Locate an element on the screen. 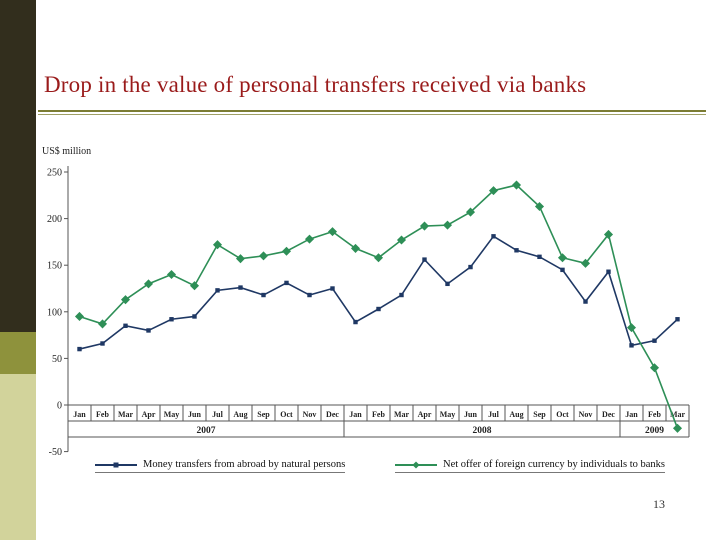  legend-swatch-line-square is located at coordinates (116, 464).